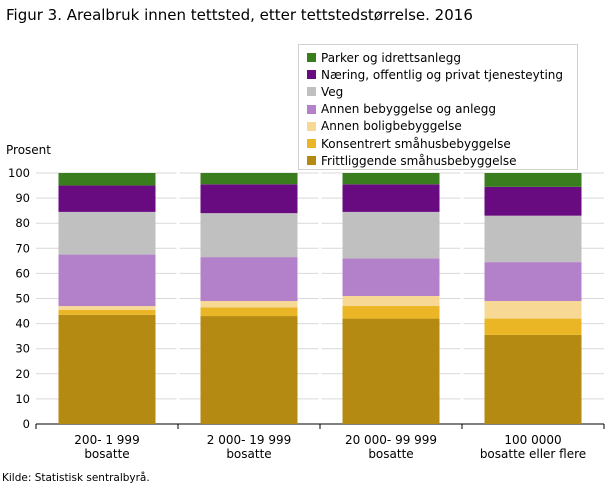 The height and width of the screenshot is (489, 609). What do you see at coordinates (249, 440) in the screenshot?
I see `x-tick-label: 2 000- 19 999` at bounding box center [249, 440].